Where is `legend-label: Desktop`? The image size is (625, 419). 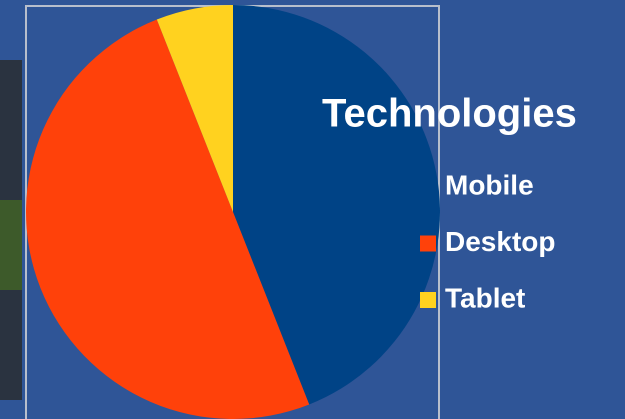 legend-label: Desktop is located at coordinates (500, 241).